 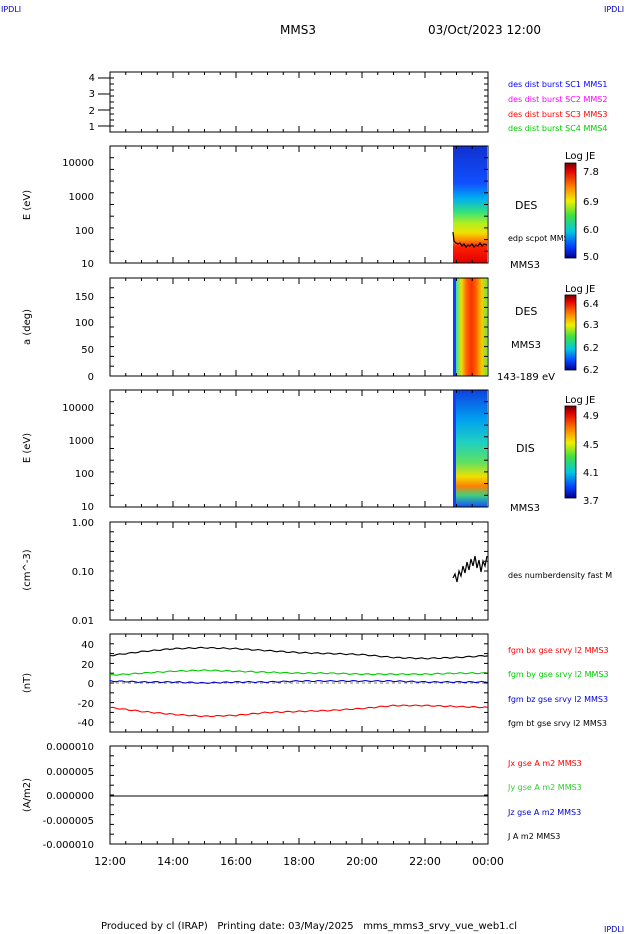 What do you see at coordinates (558, 650) in the screenshot?
I see `fgm-legend-bx: fgm bx gse srvy l2 MMS3` at bounding box center [558, 650].